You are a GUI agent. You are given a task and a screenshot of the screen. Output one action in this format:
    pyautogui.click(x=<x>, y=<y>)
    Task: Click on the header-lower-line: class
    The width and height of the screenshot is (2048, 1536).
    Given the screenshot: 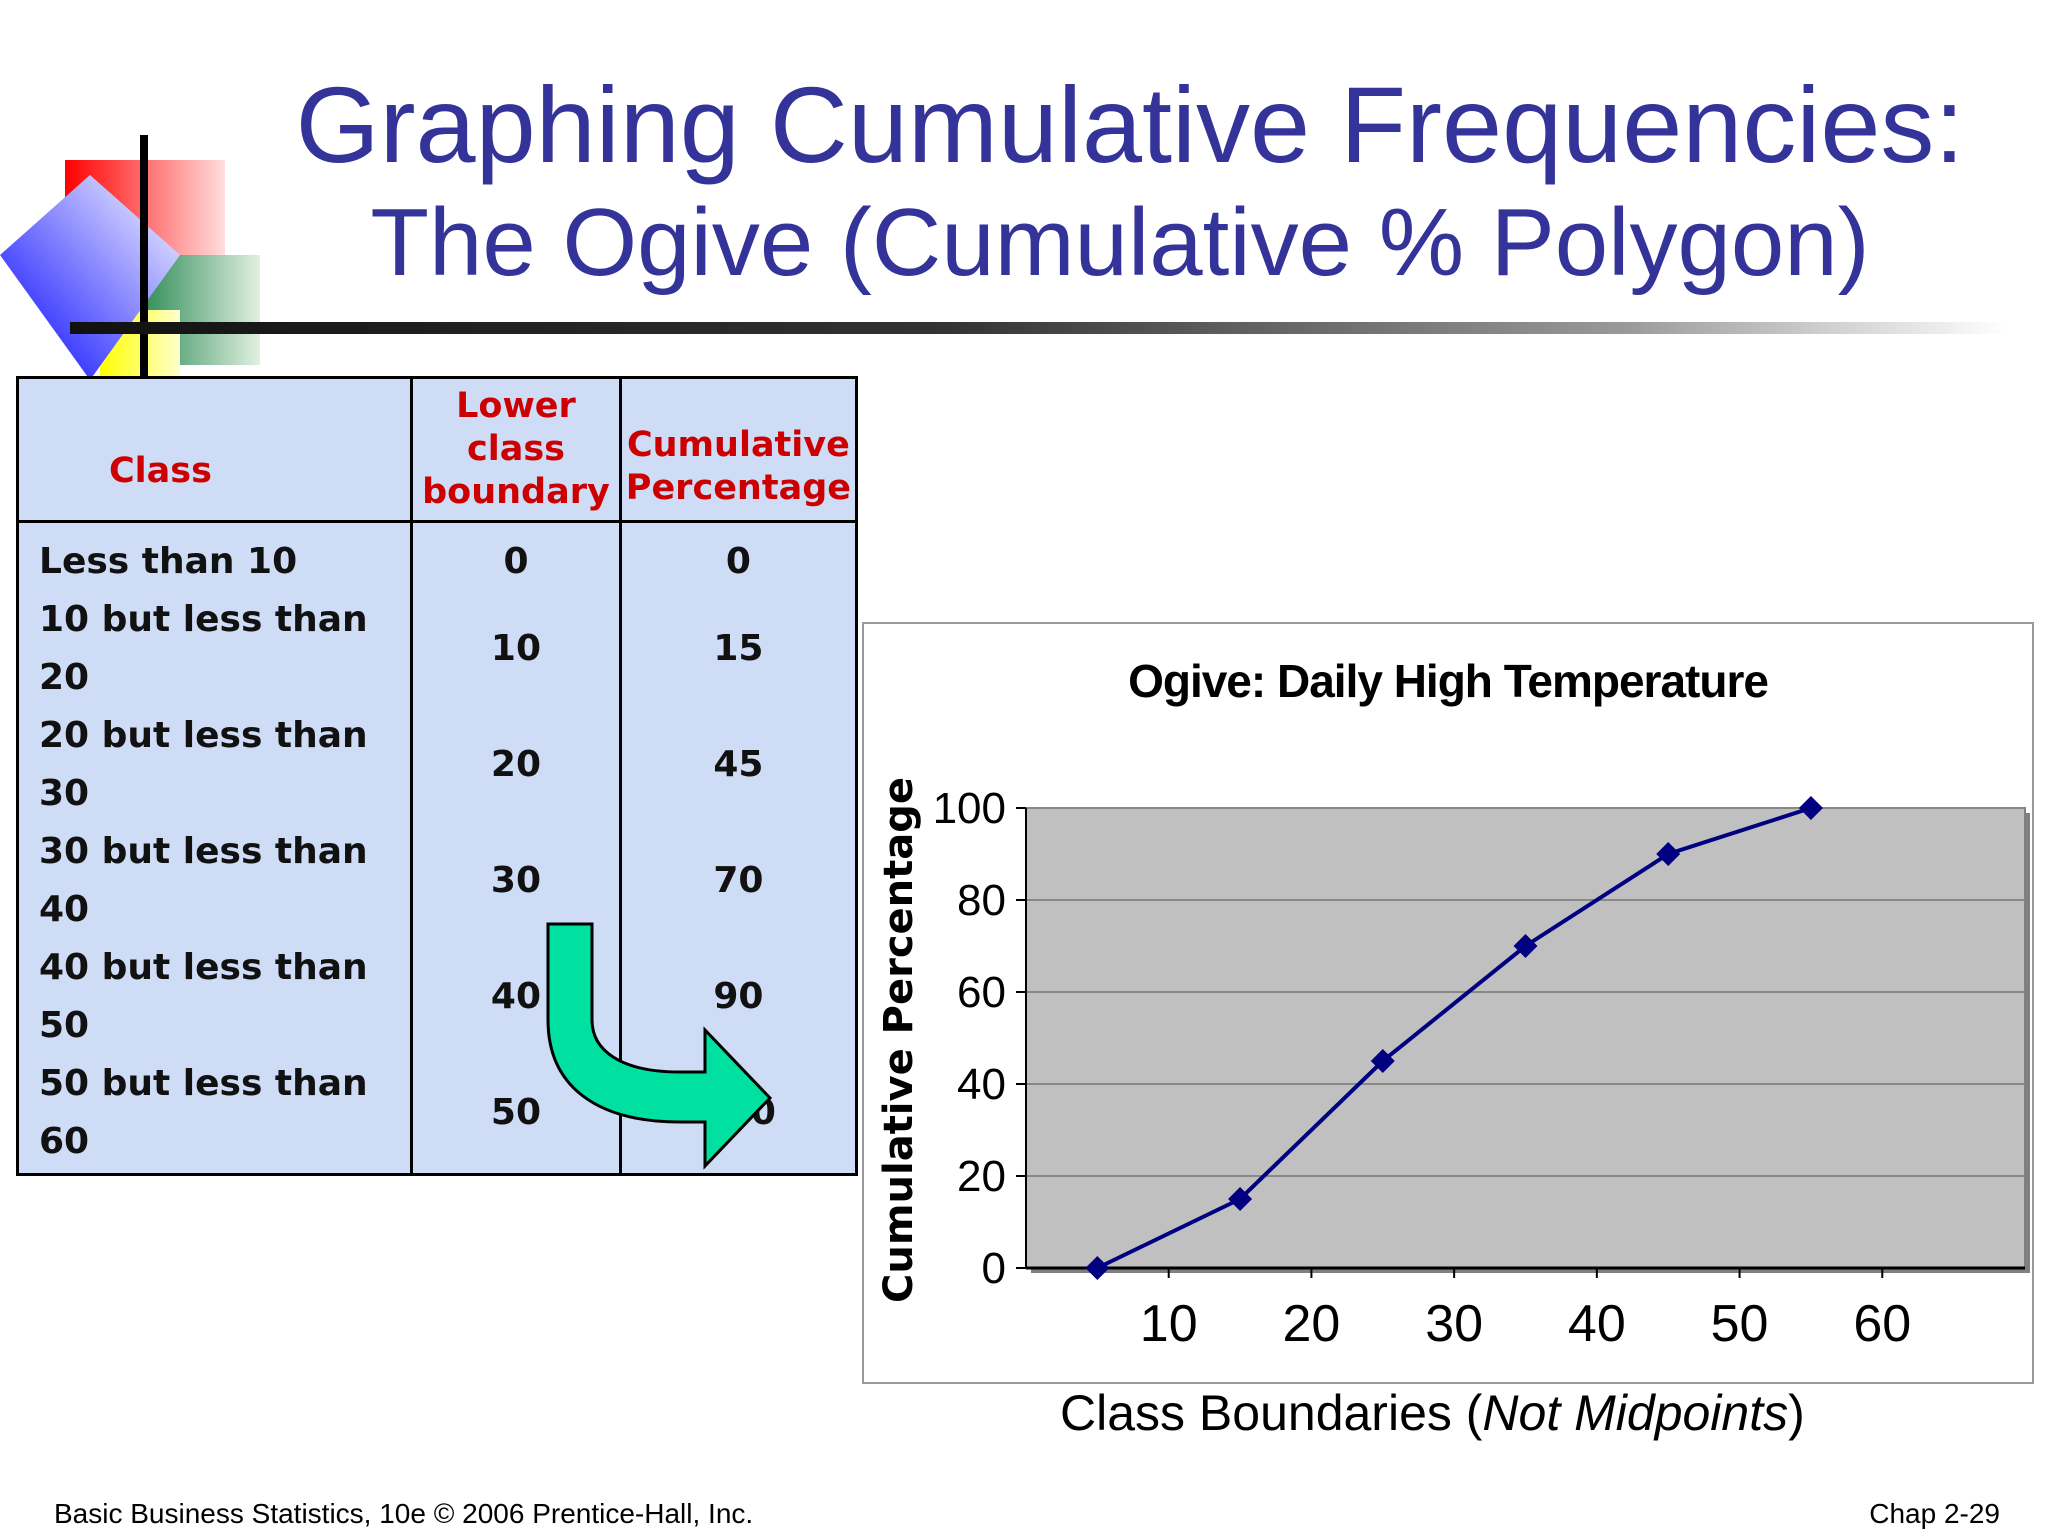 What is the action you would take?
    pyautogui.click(x=515, y=449)
    